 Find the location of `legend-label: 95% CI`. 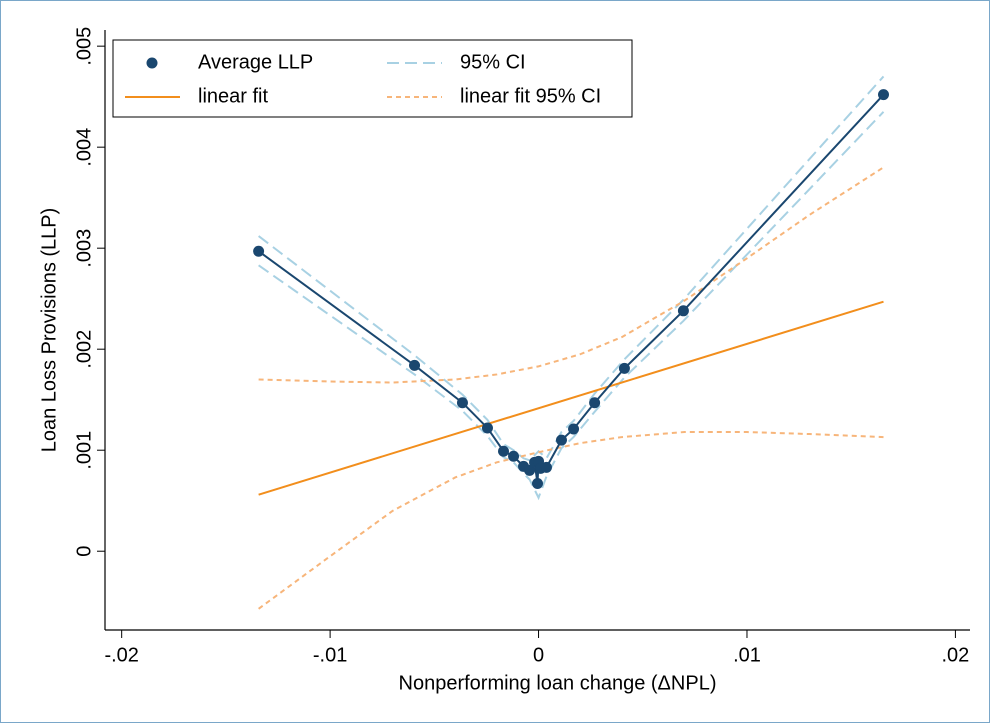

legend-label: 95% CI is located at coordinates (493, 62).